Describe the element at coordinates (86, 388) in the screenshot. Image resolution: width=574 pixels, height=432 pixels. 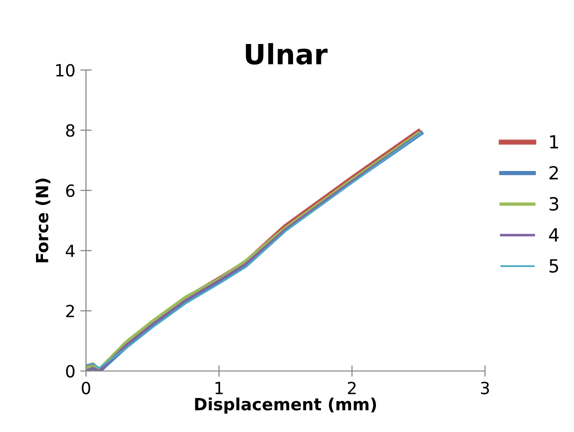
I see `x-tick-label: 0` at that location.